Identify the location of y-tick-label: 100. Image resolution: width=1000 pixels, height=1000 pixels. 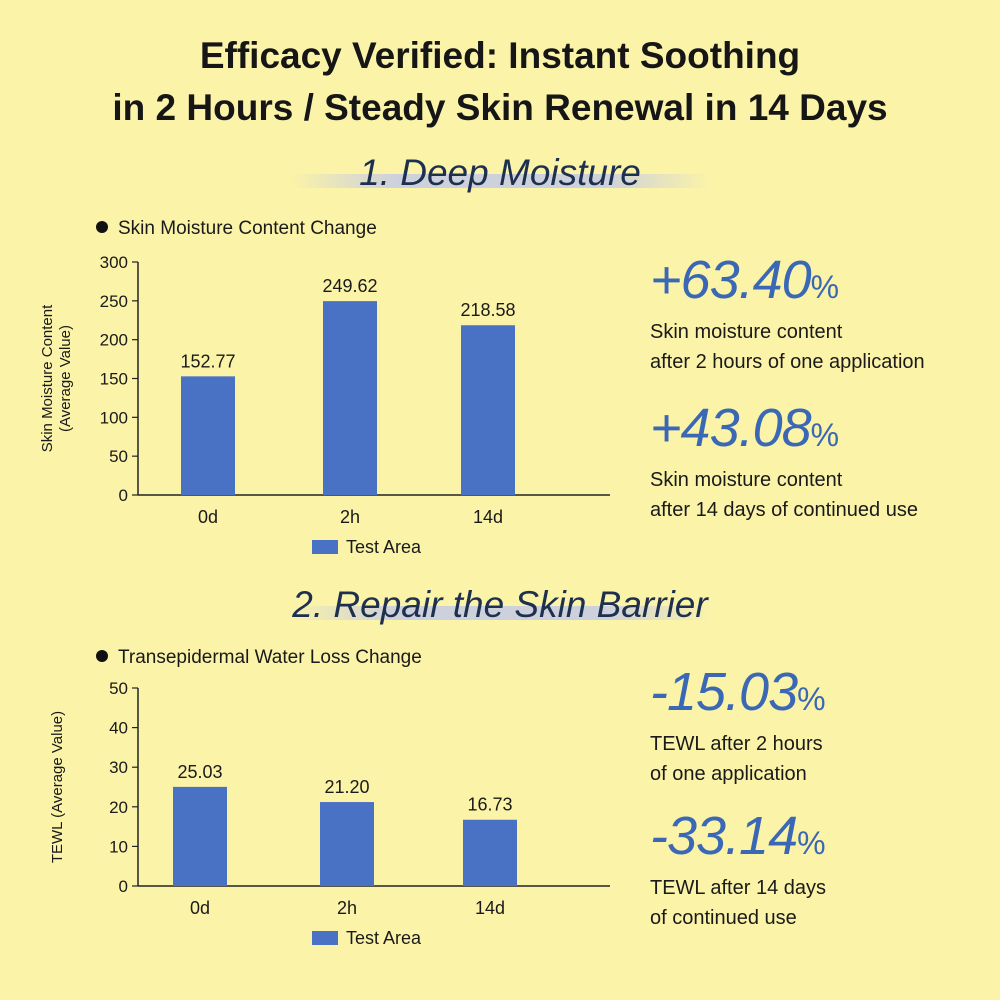
(114, 417).